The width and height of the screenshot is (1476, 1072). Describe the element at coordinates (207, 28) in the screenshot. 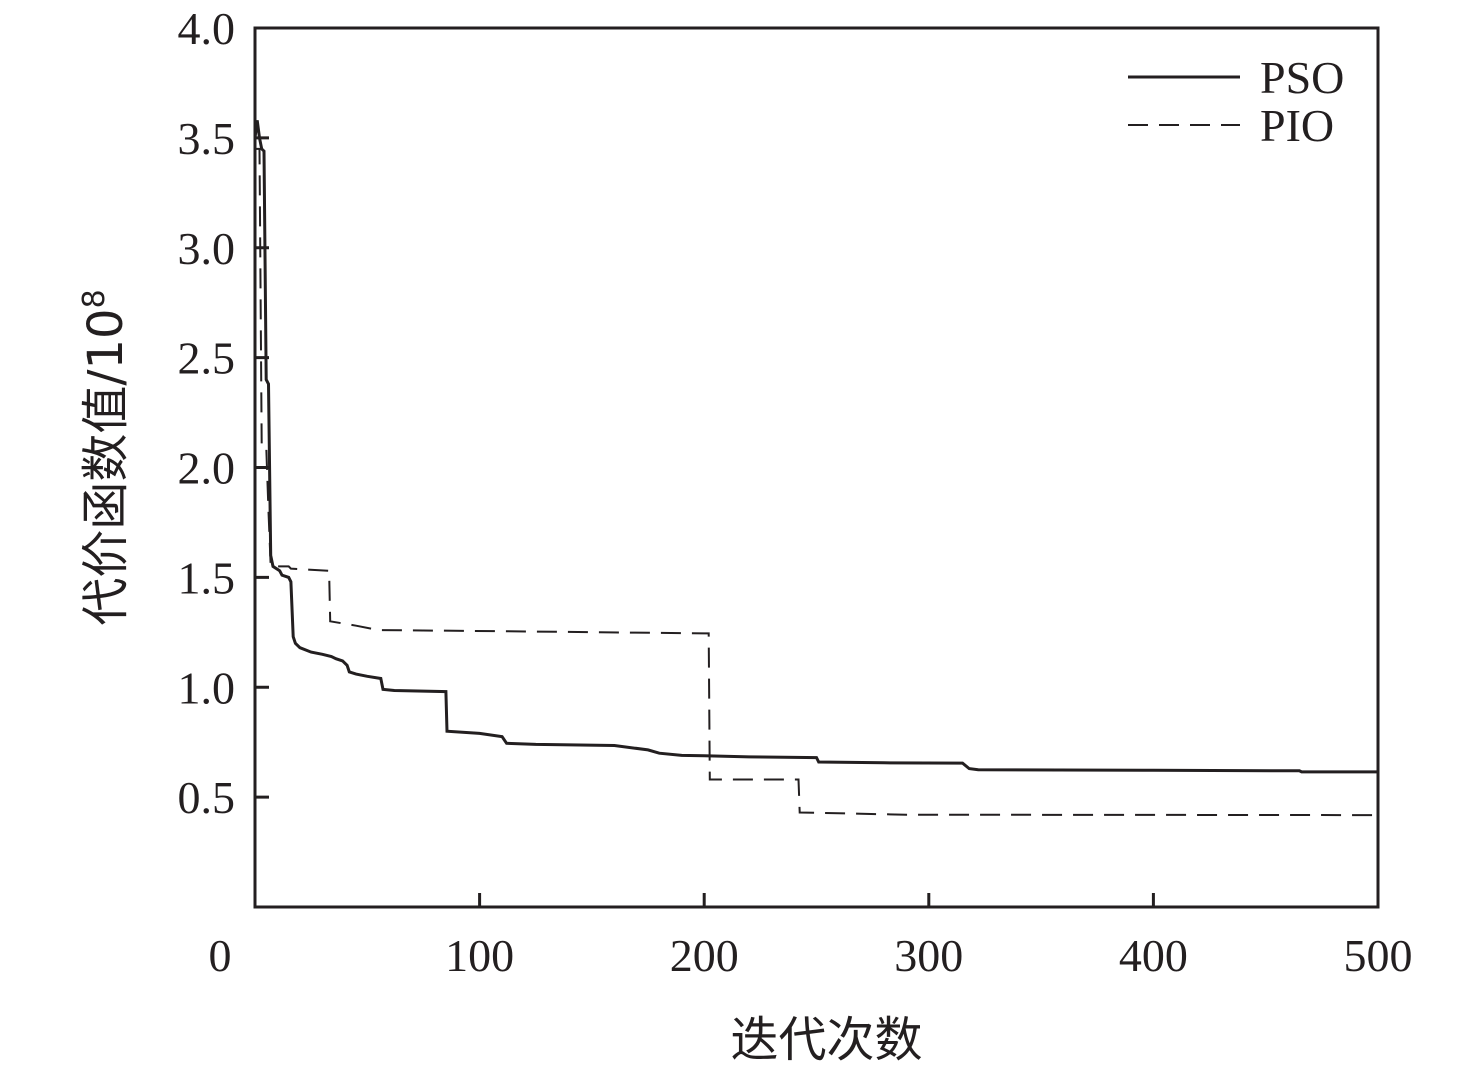

I see `y-tick-label: 4.0` at that location.